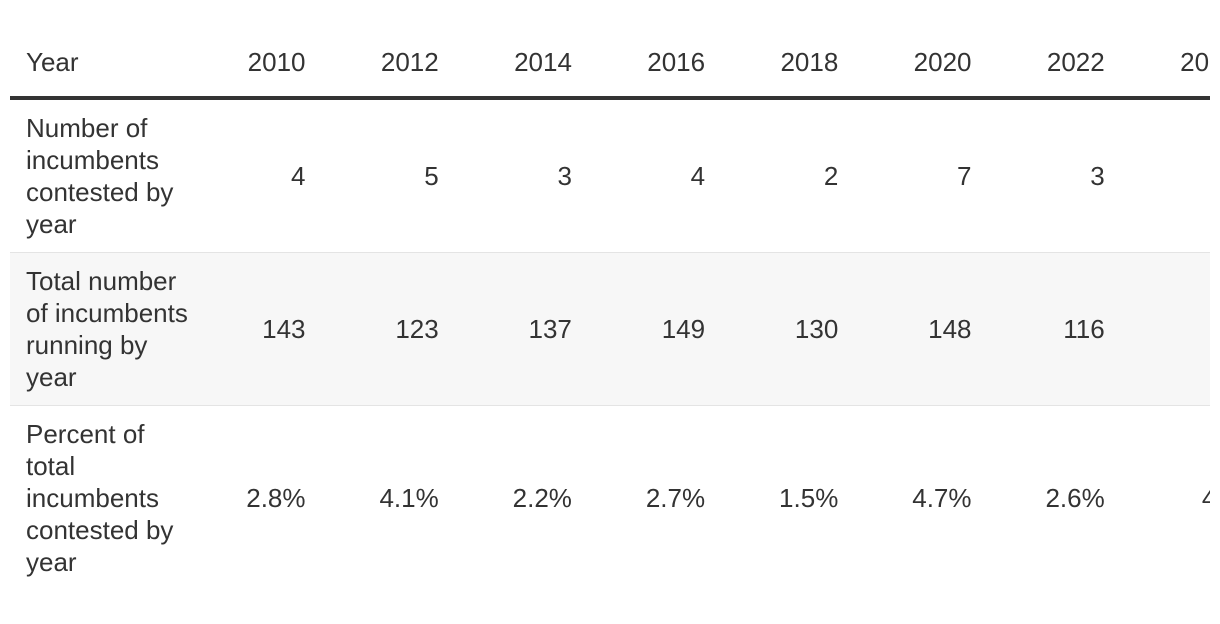 Image resolution: width=1220 pixels, height=624 pixels. I want to click on cell: 2.6%, so click(1075, 498).